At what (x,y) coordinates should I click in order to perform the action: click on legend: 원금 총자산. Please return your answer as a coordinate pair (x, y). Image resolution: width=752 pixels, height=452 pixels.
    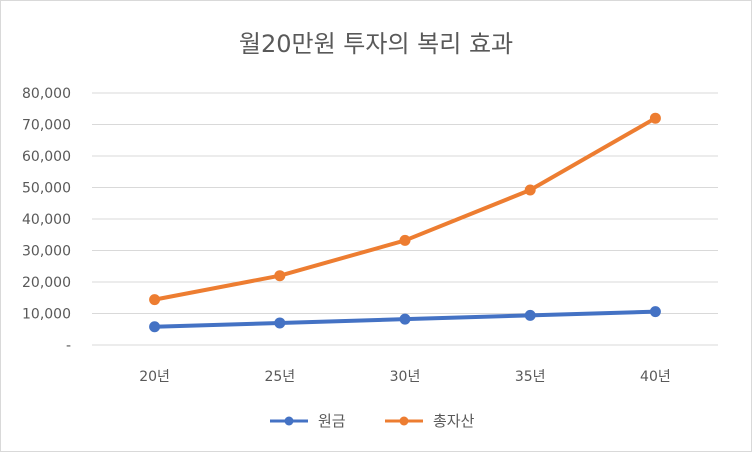
    Looking at the image, I should click on (372, 421).